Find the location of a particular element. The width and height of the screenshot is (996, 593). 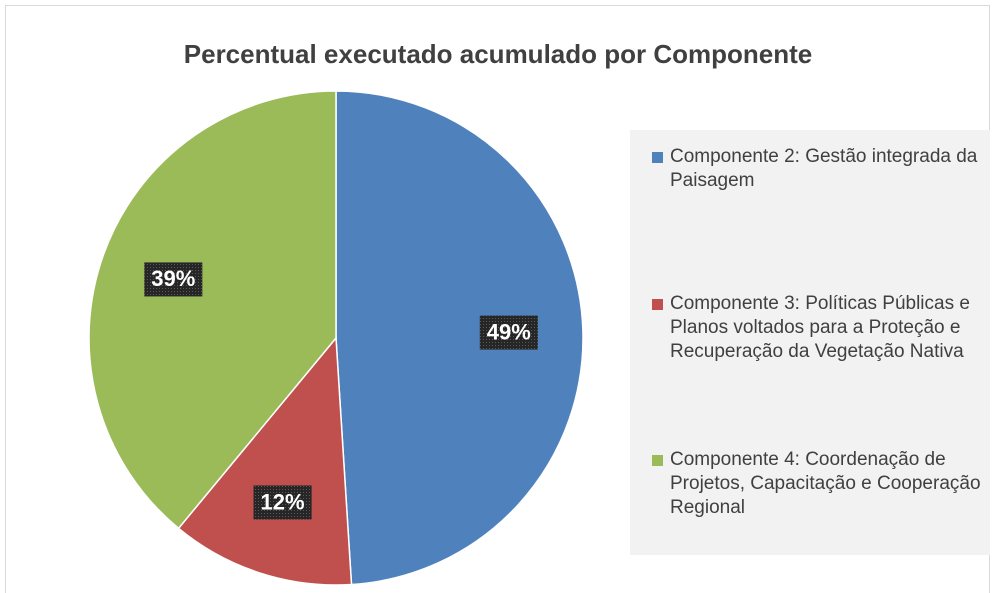

data-label: 49% is located at coordinates (509, 331).